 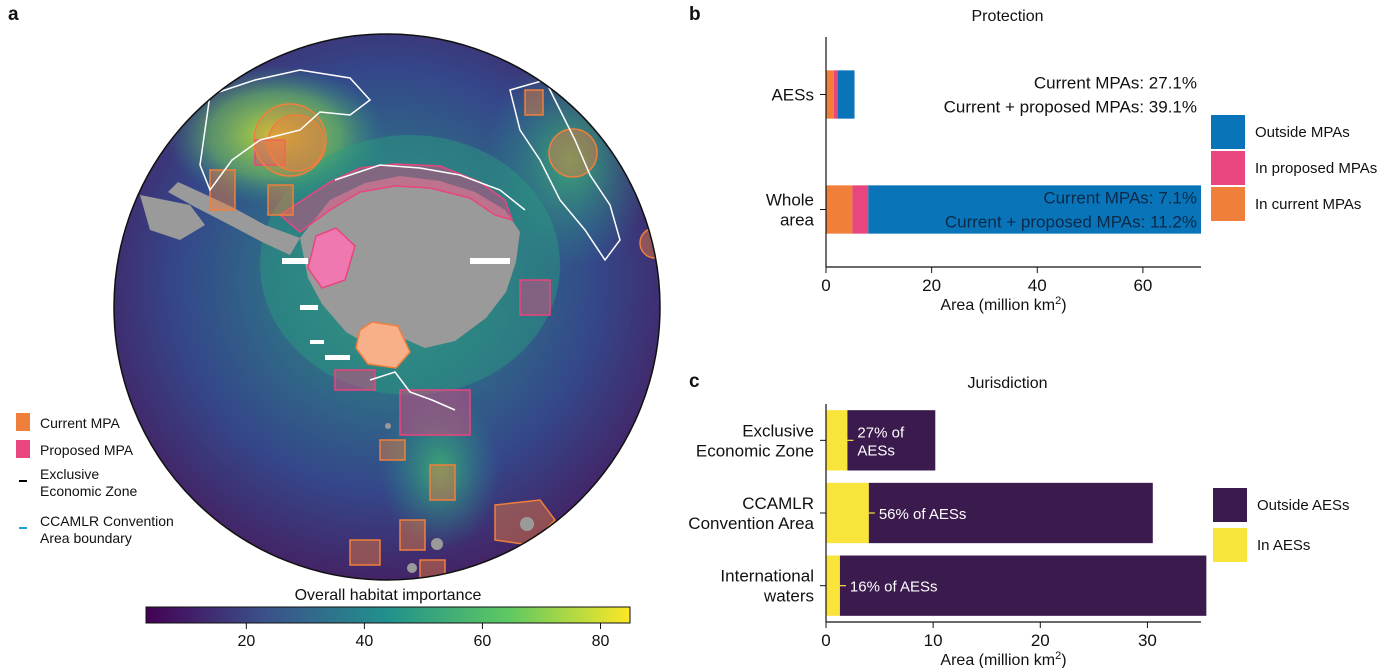 I want to click on ice-shelf-weddell, so click(x=331, y=258).